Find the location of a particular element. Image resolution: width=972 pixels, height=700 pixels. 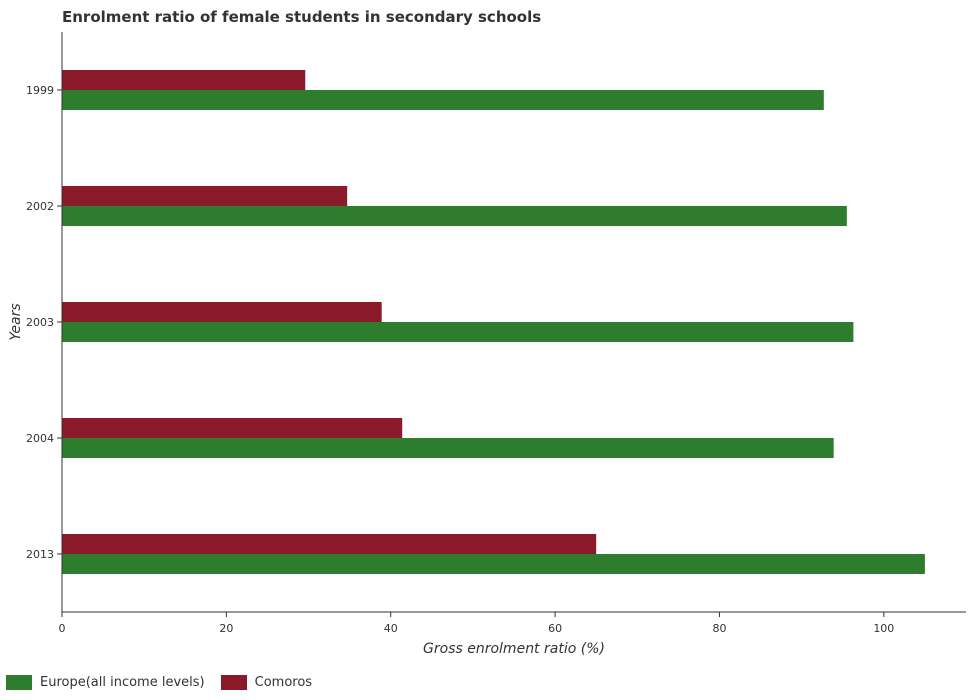

legend-label-europe: Europe(all income levels) is located at coordinates (122, 682).